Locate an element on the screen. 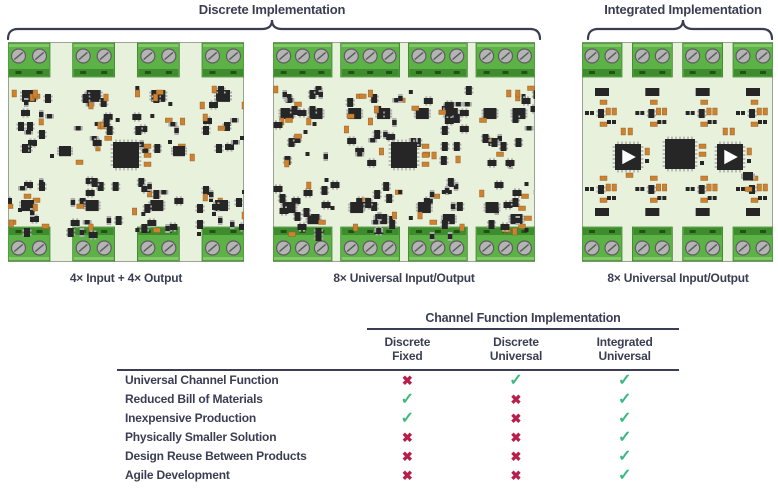 The height and width of the screenshot is (489, 778). pcb-board-integrated-universal is located at coordinates (677, 152).